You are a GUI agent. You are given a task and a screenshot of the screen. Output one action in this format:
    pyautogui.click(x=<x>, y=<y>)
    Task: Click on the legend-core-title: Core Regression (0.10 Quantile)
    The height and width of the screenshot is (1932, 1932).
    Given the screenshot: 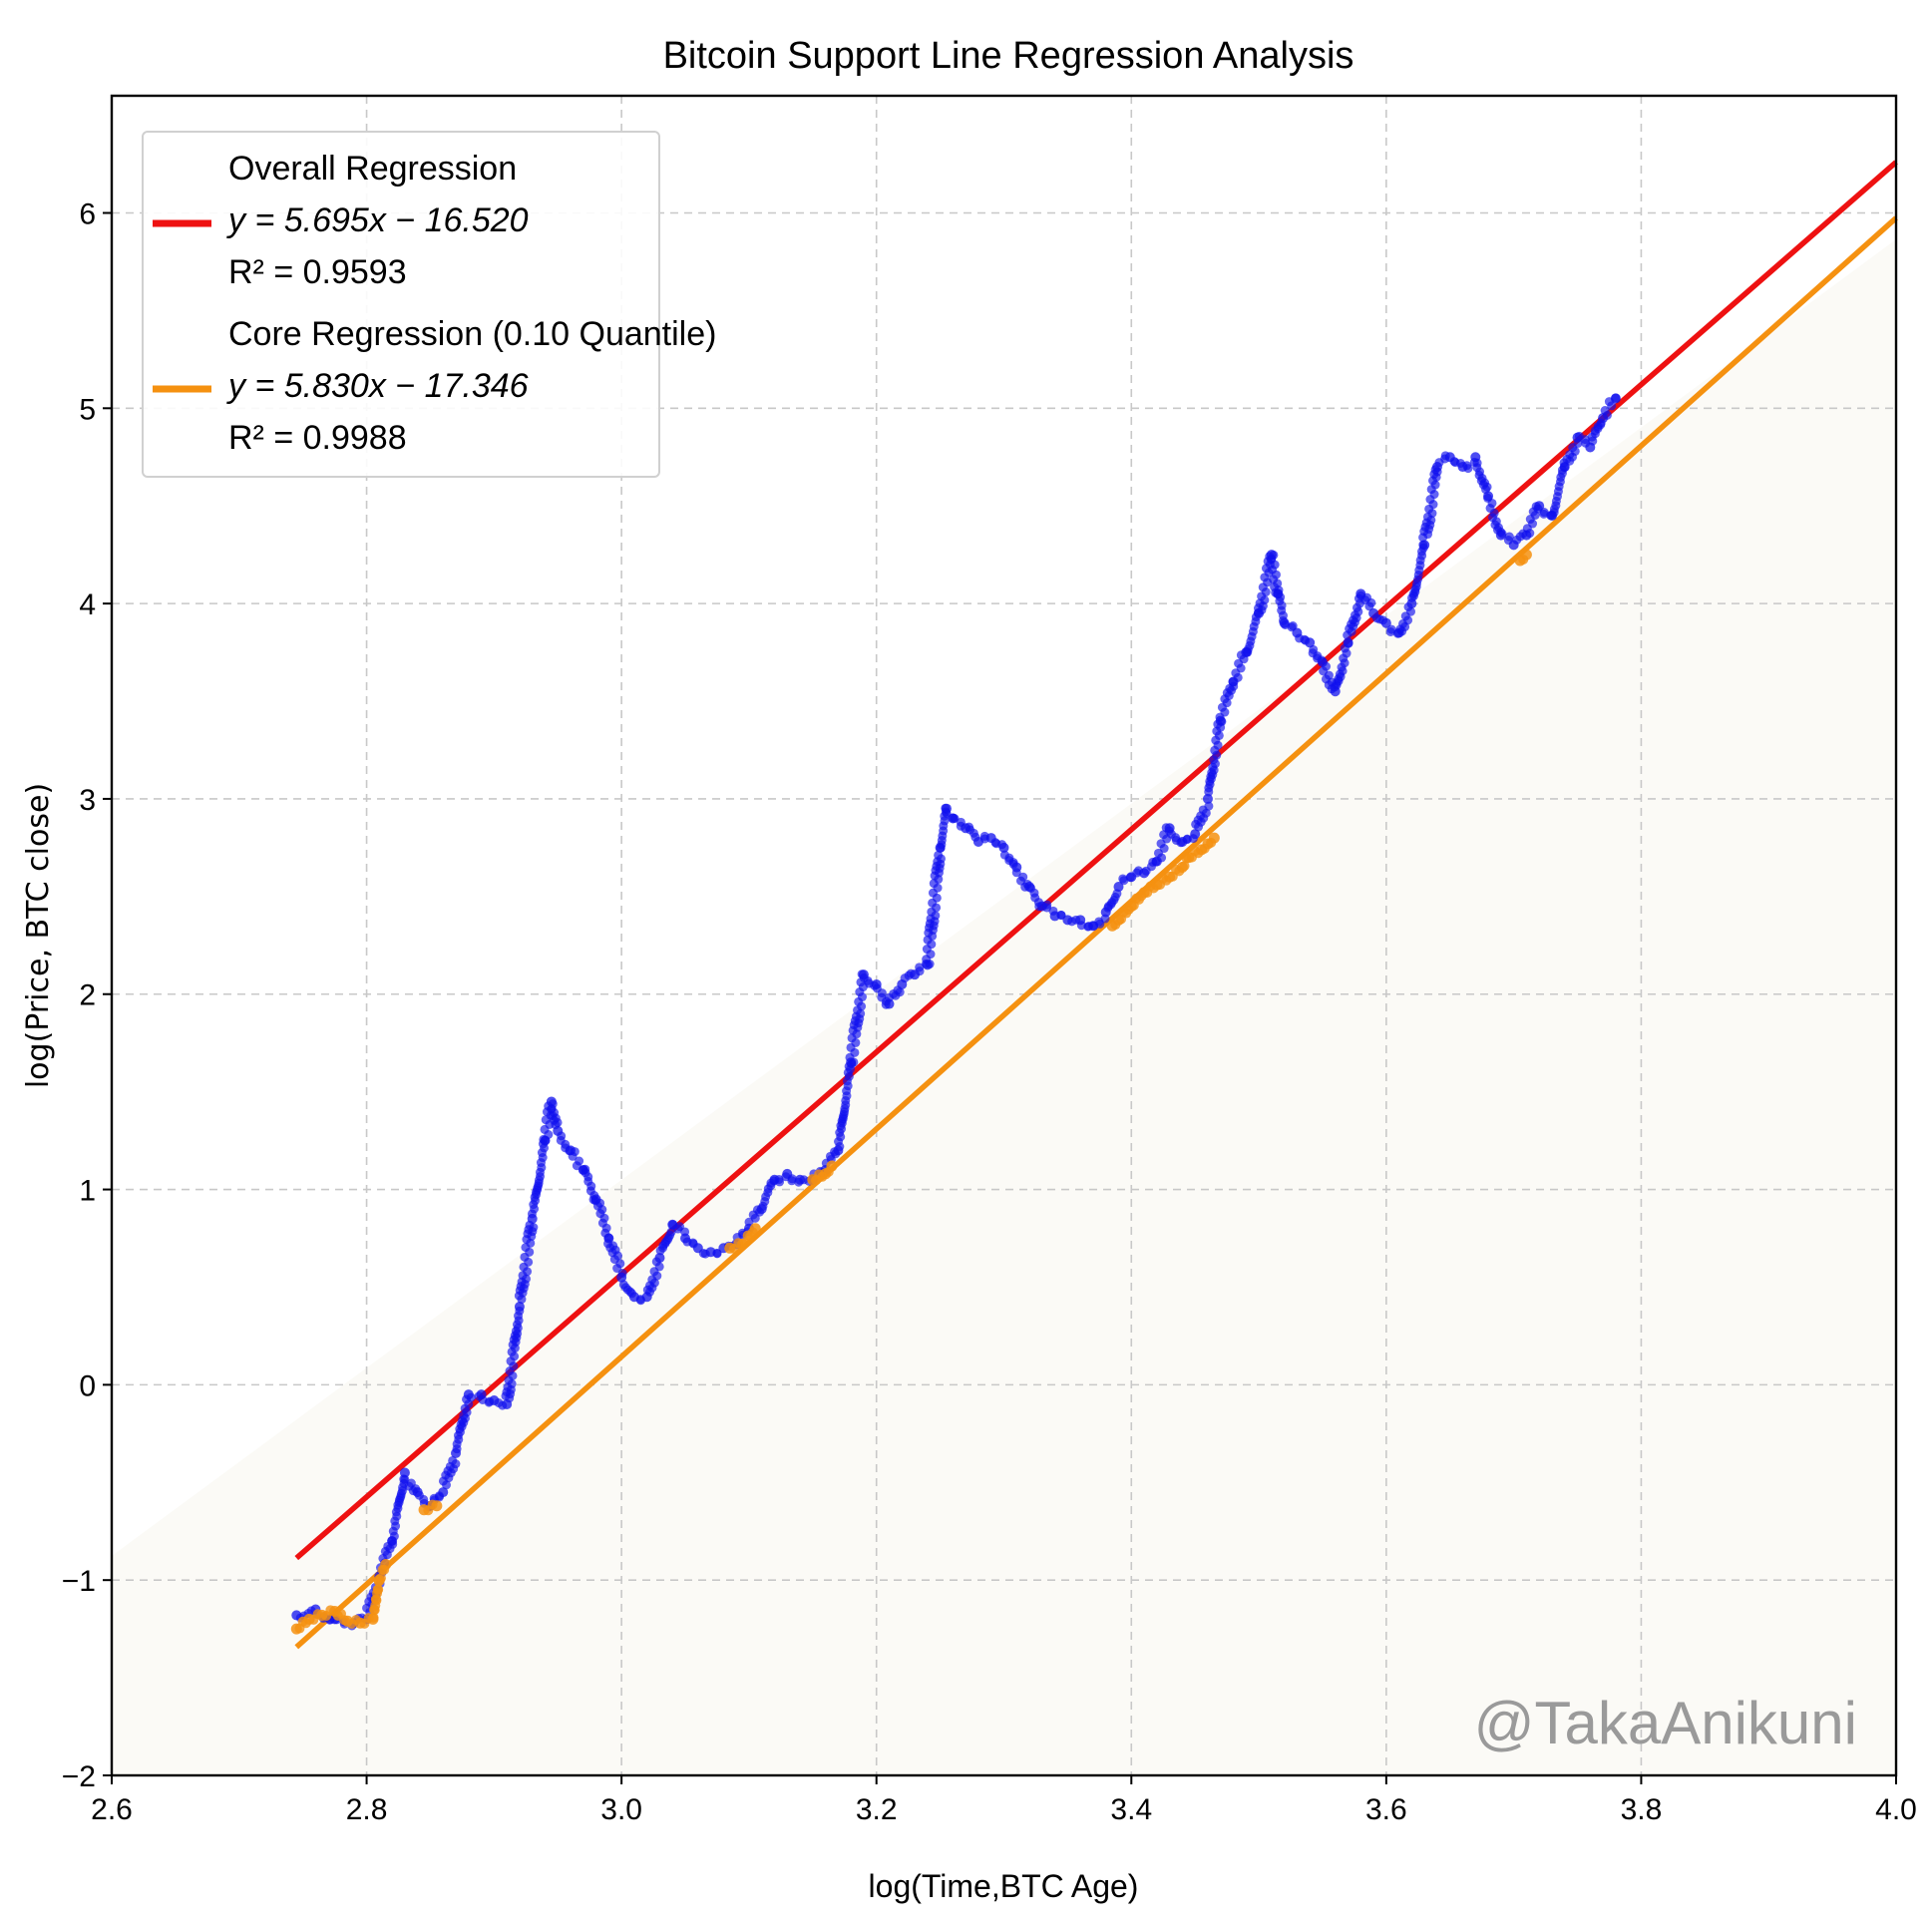 What is the action you would take?
    pyautogui.click(x=472, y=334)
    